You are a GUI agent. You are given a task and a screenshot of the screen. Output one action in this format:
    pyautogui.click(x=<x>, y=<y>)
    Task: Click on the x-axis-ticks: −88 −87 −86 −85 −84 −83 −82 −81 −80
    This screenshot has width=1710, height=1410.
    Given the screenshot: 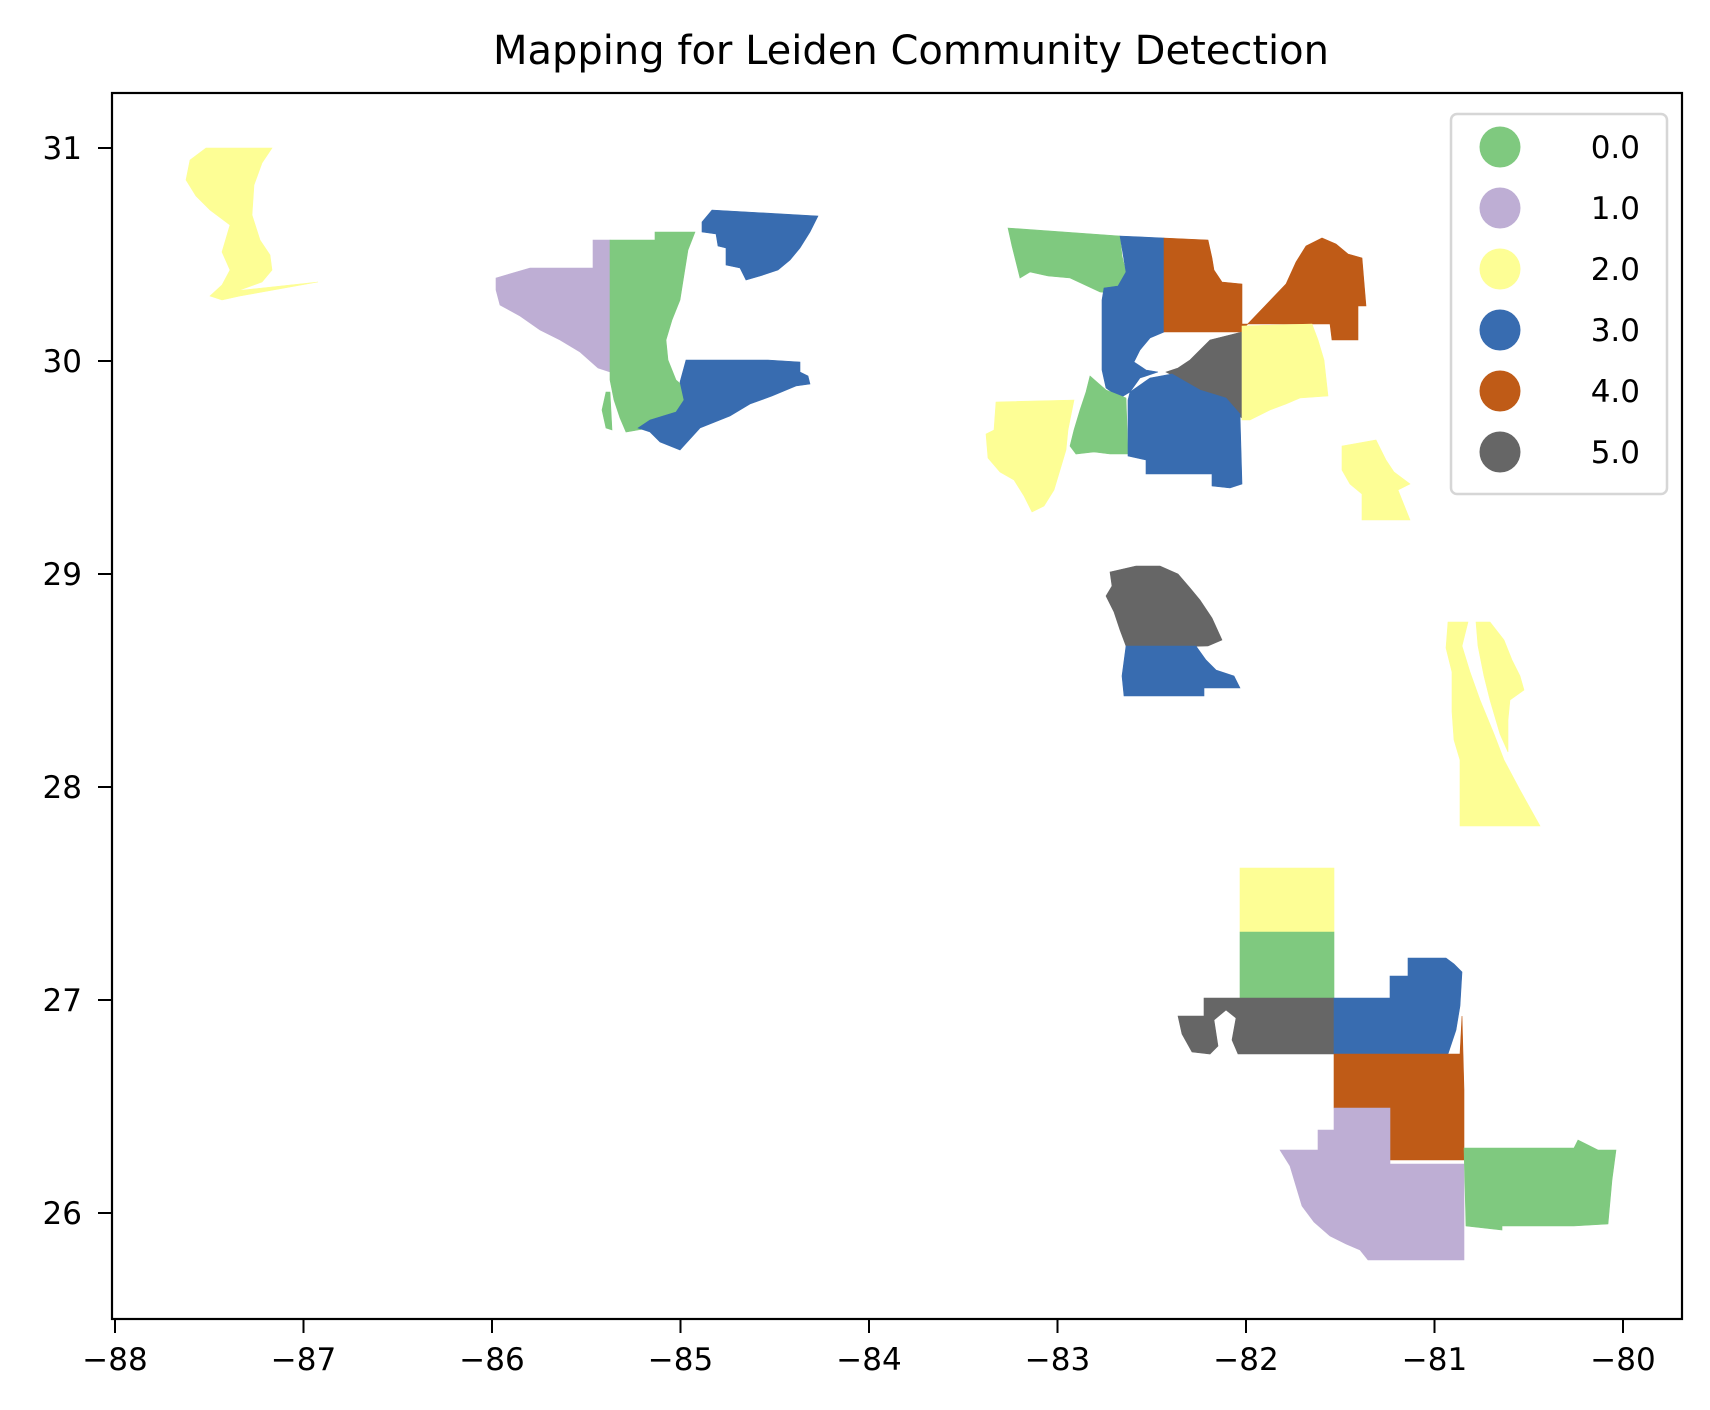 What is the action you would take?
    pyautogui.click(x=869, y=1348)
    